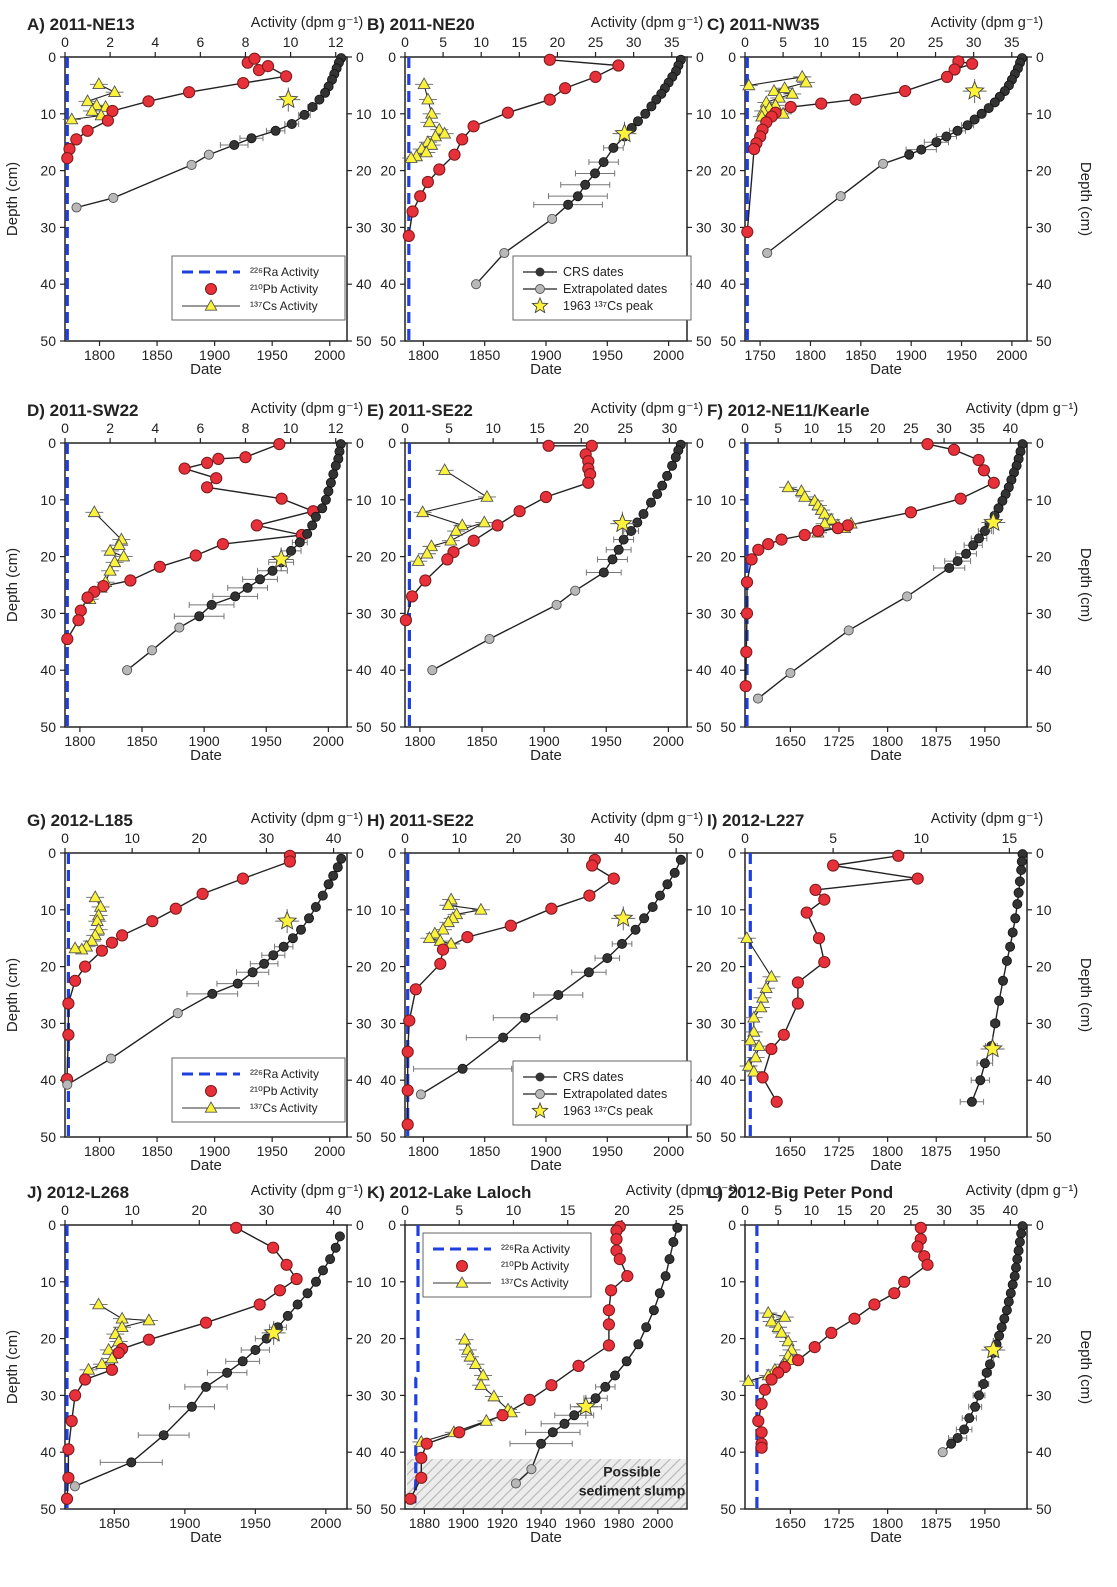  I want to click on bottom-tick-label: 1980, so click(618, 1523).